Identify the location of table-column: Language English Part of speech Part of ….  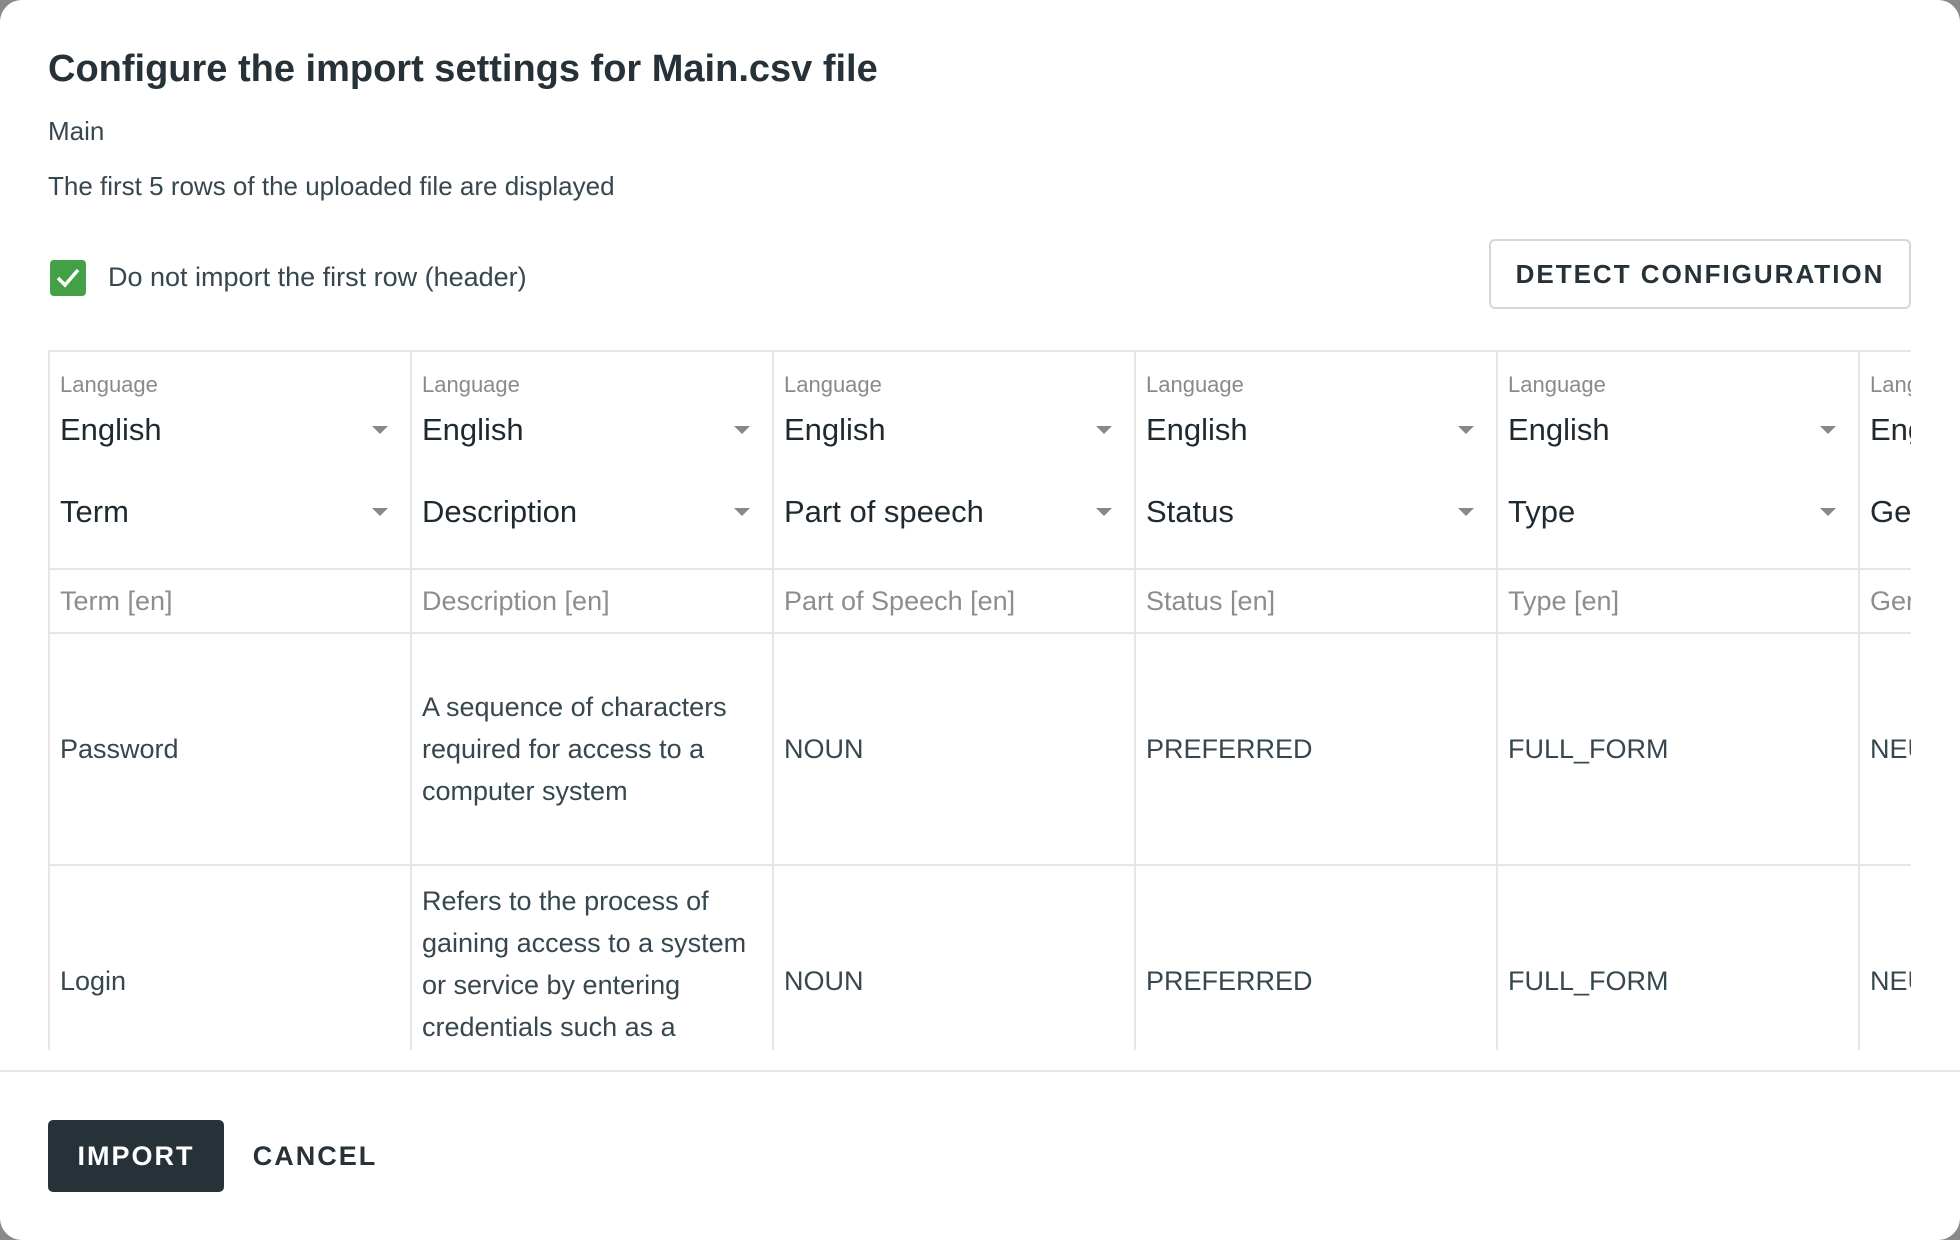
(953, 701).